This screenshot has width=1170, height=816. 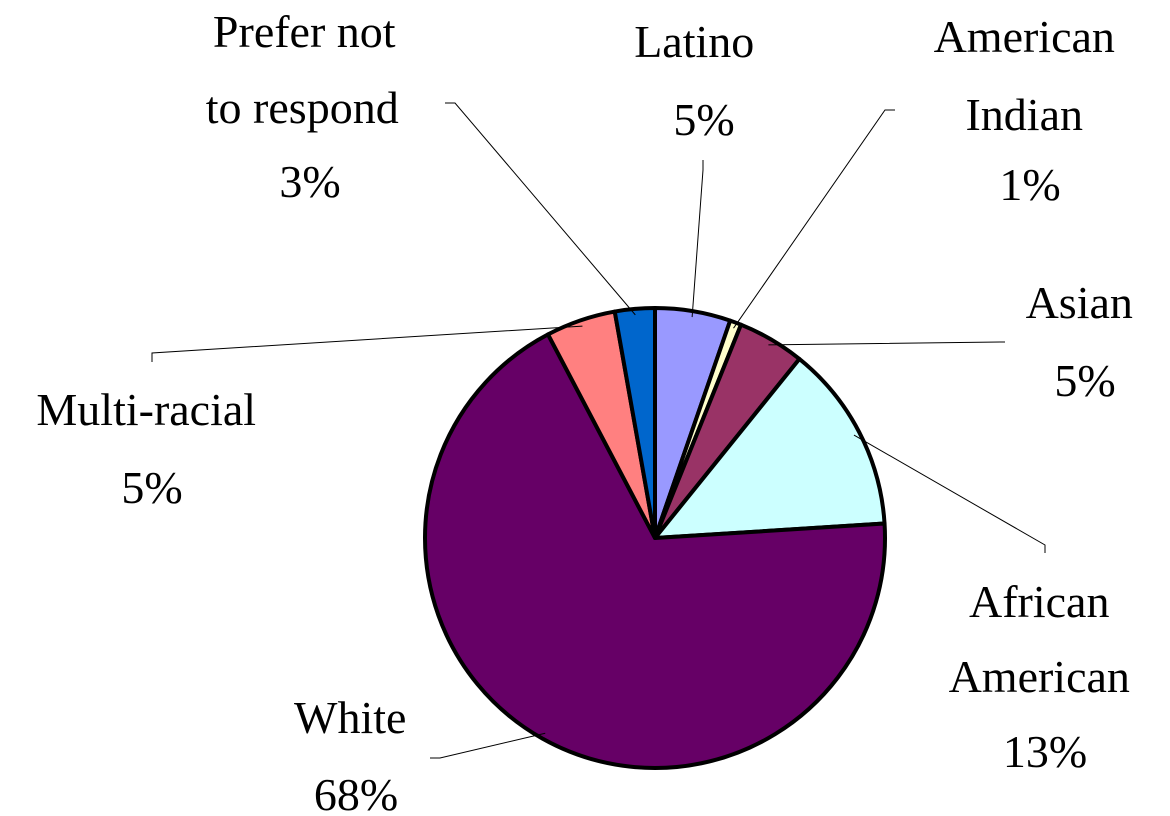 I want to click on label-multi-racial-percent: 5%, so click(x=151, y=487).